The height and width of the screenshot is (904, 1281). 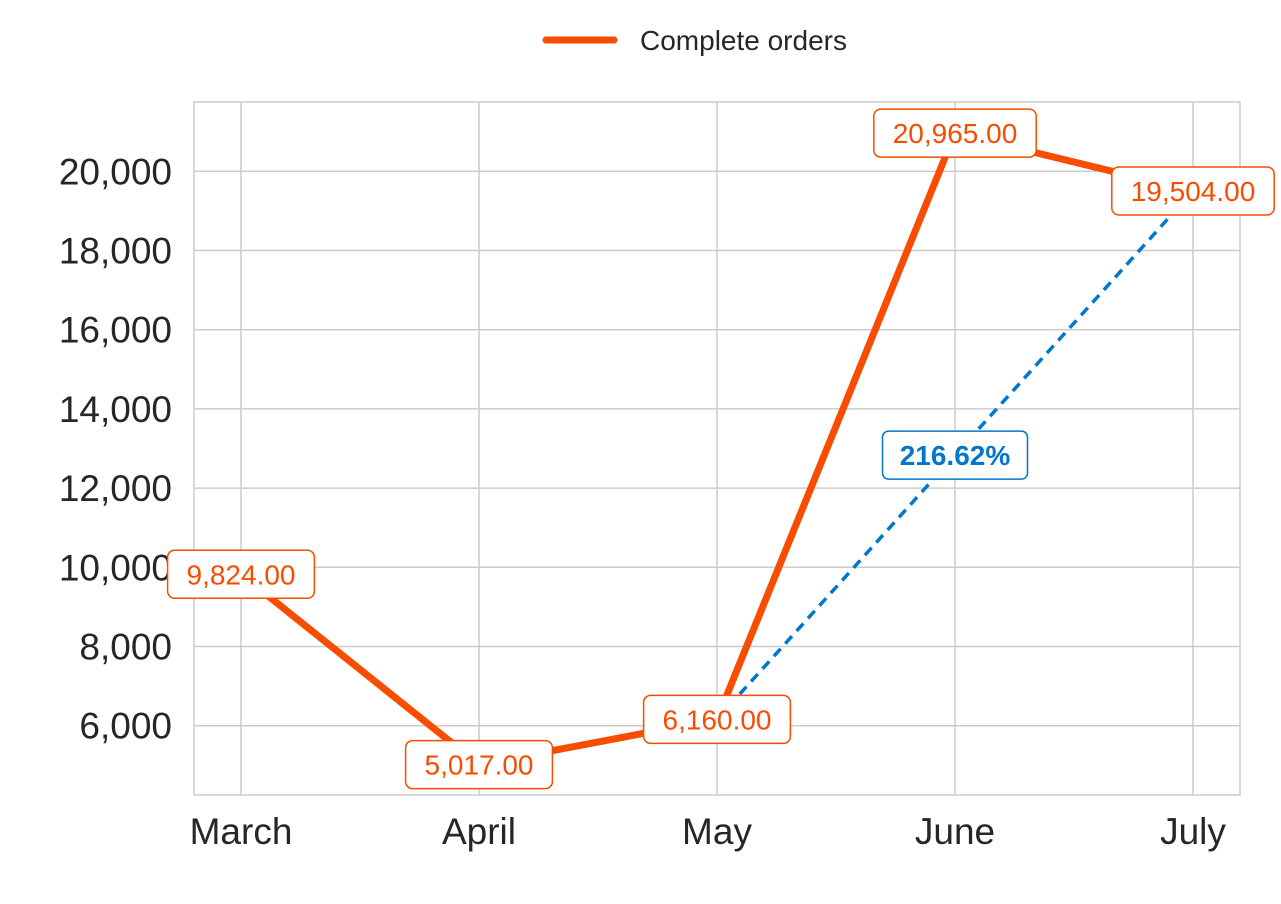 I want to click on data-label-text: 19,504.00, so click(x=1193, y=191).